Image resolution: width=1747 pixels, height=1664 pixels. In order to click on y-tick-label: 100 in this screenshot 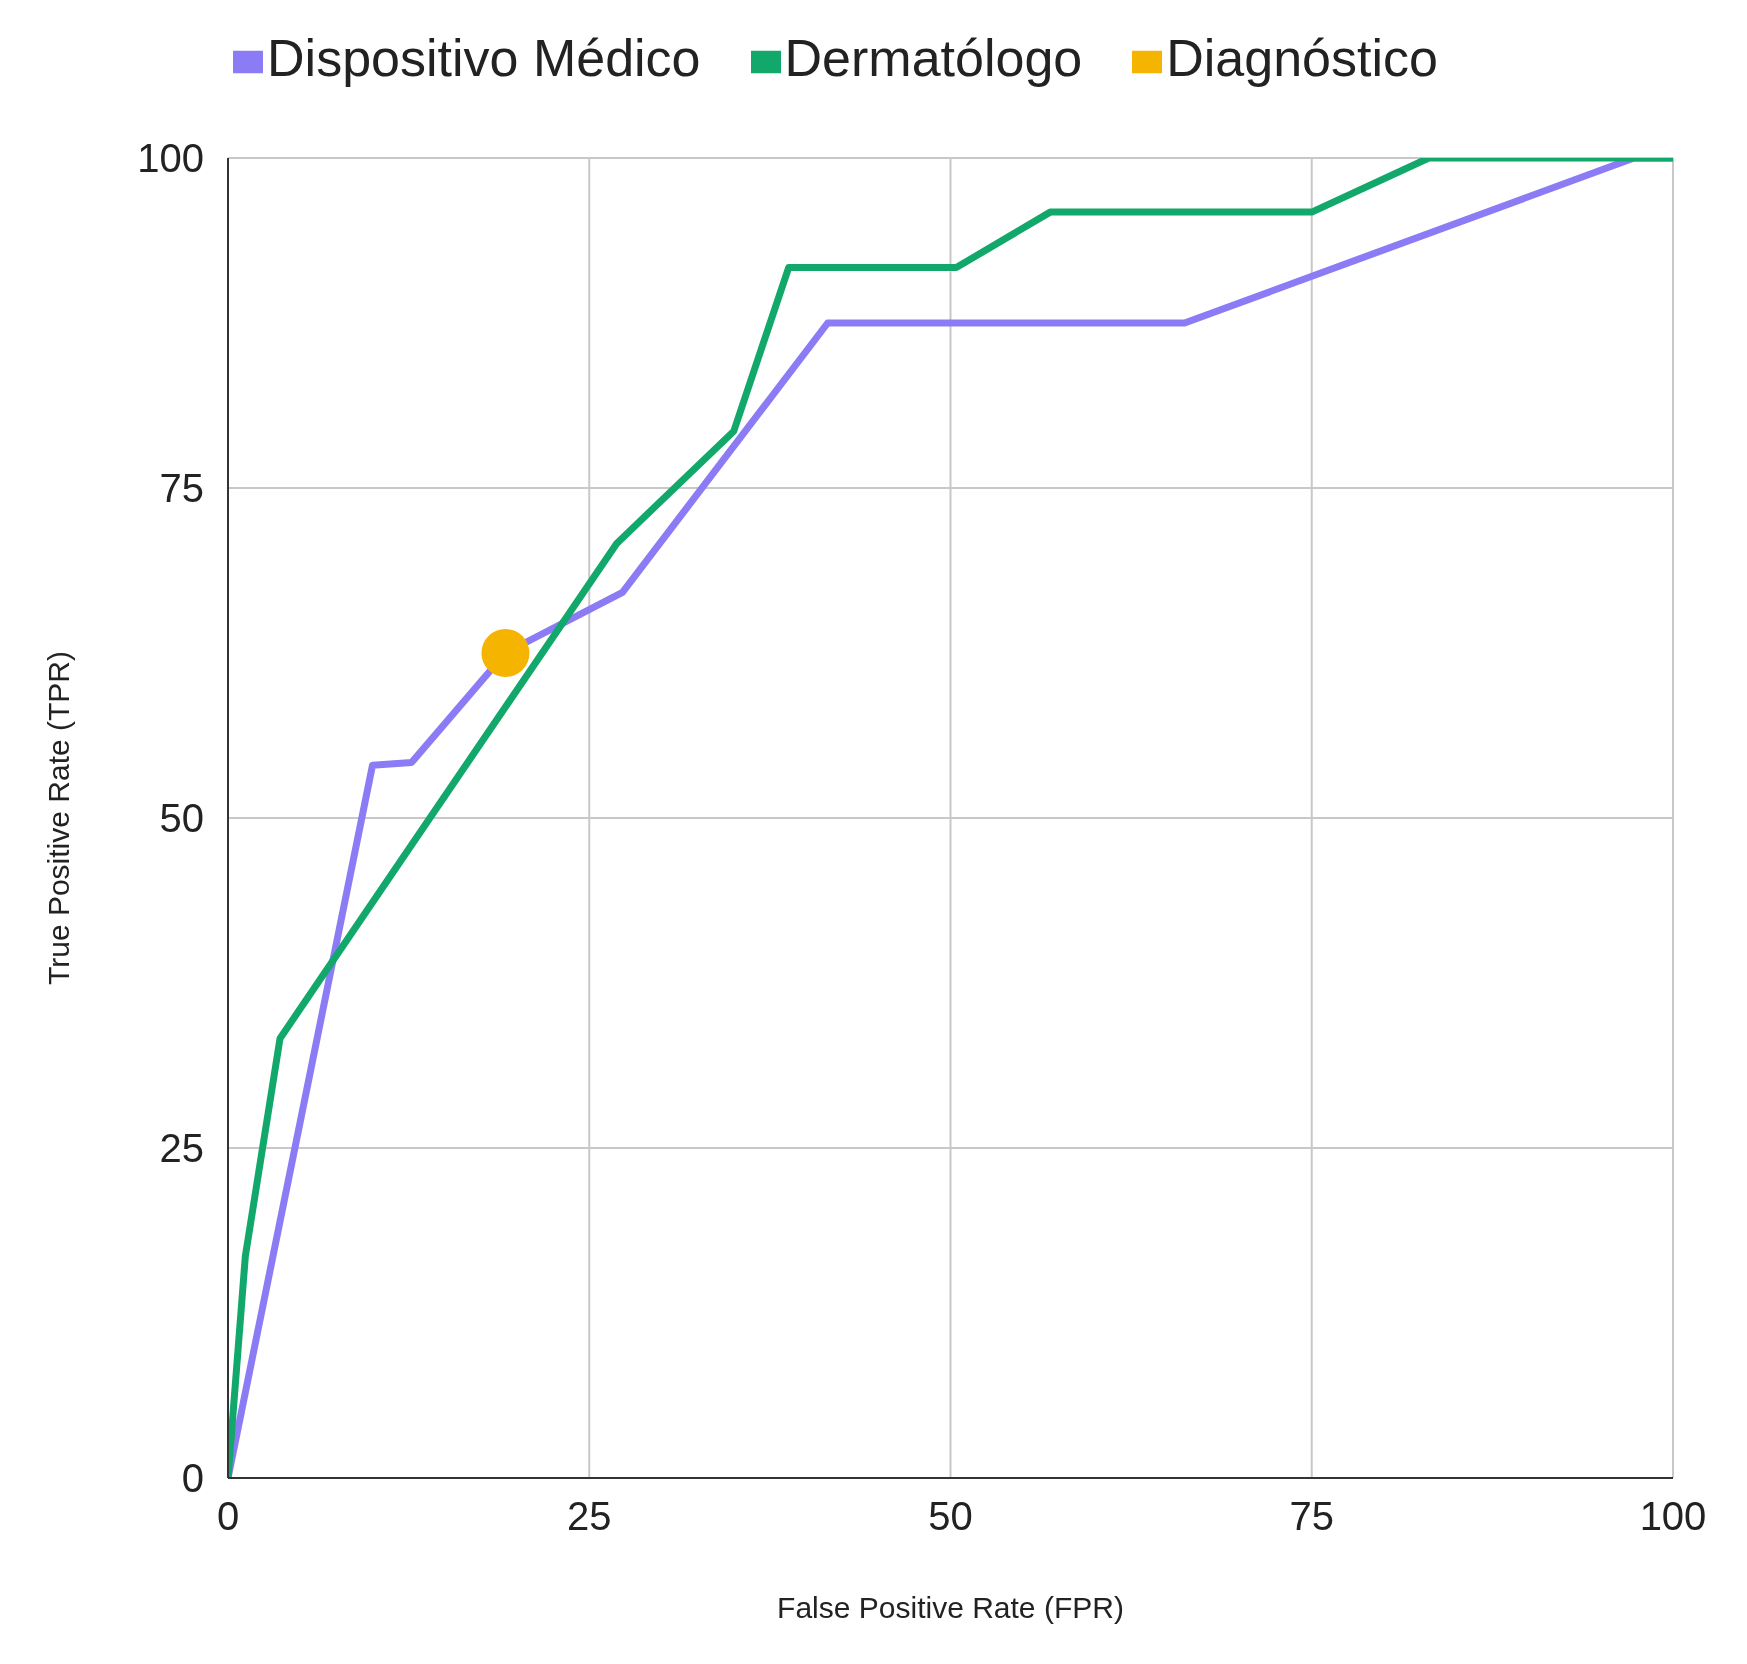, I will do `click(170, 158)`.